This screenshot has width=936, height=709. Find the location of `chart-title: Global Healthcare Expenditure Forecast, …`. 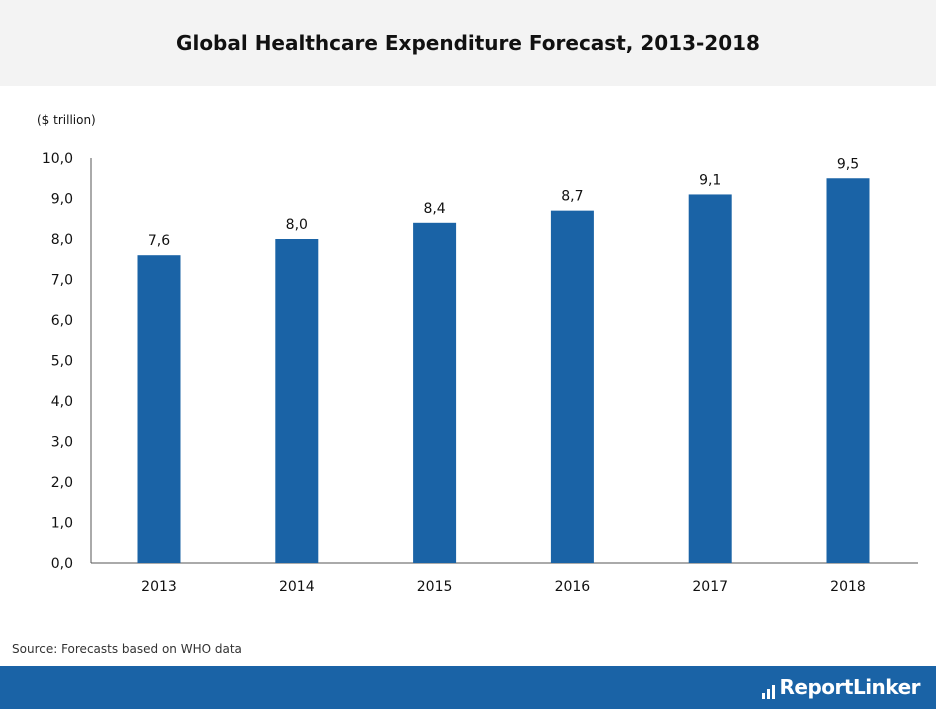

chart-title: Global Healthcare Expenditure Forecast, … is located at coordinates (468, 43).